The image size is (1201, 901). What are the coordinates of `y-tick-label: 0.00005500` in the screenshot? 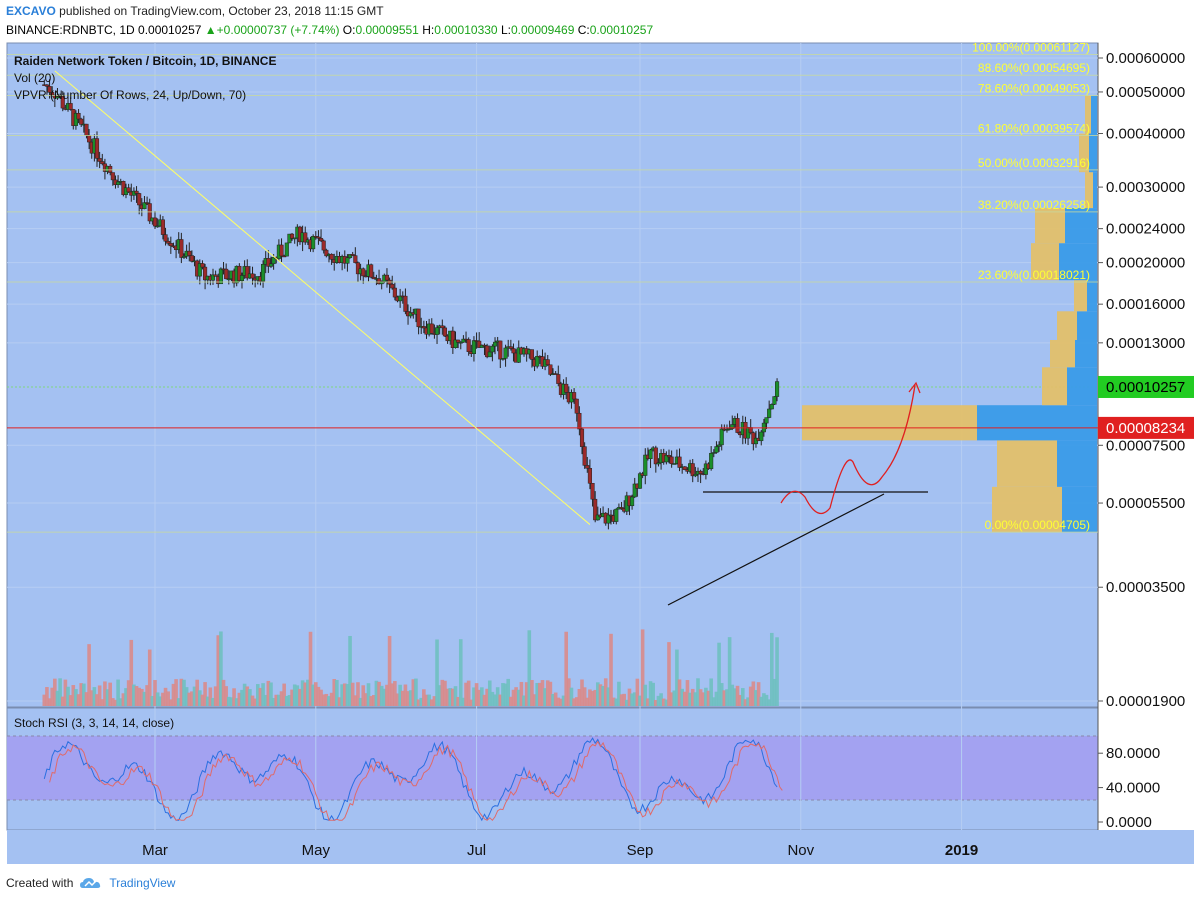 It's located at (1145, 503).